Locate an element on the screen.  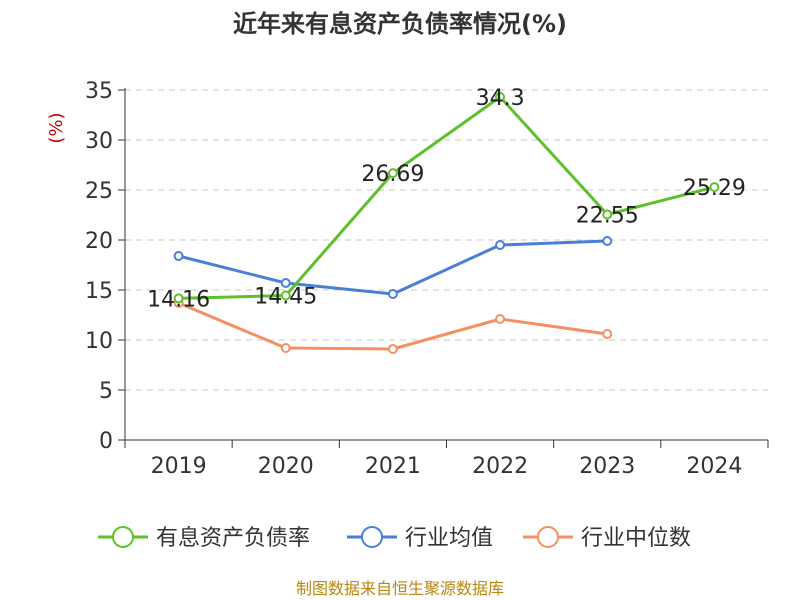
x-tick-label: 2023 is located at coordinates (607, 466).